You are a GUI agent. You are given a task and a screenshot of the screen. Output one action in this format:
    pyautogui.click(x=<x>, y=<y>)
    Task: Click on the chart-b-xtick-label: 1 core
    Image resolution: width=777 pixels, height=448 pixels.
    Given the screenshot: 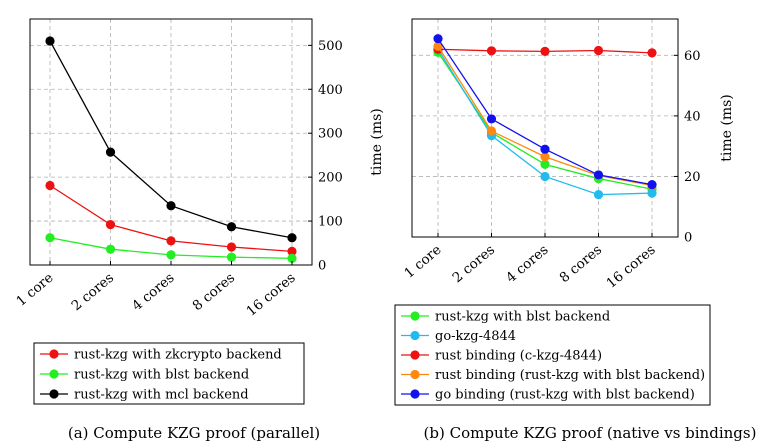 What is the action you would take?
    pyautogui.click(x=422, y=262)
    